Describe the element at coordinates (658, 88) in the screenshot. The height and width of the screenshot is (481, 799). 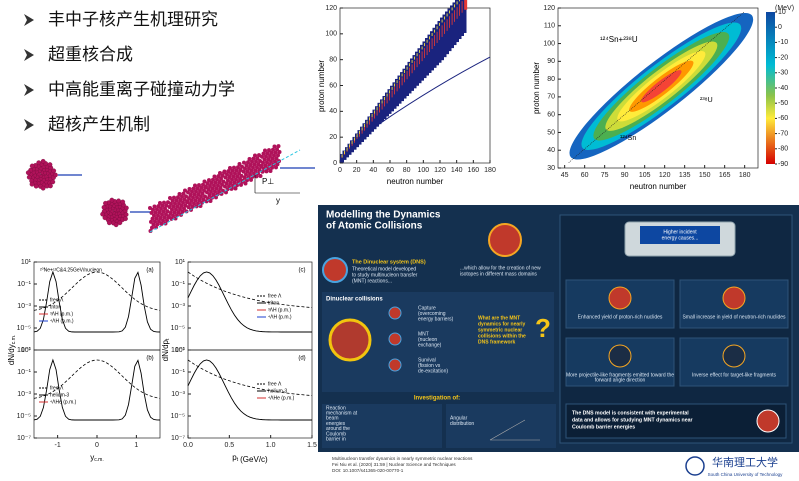
I see `plot-frame` at that location.